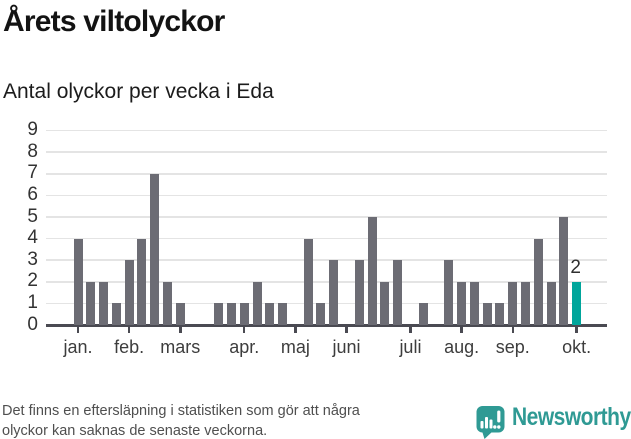 This screenshot has width=631, height=439. I want to click on x-tick-label: juli, so click(410, 347).